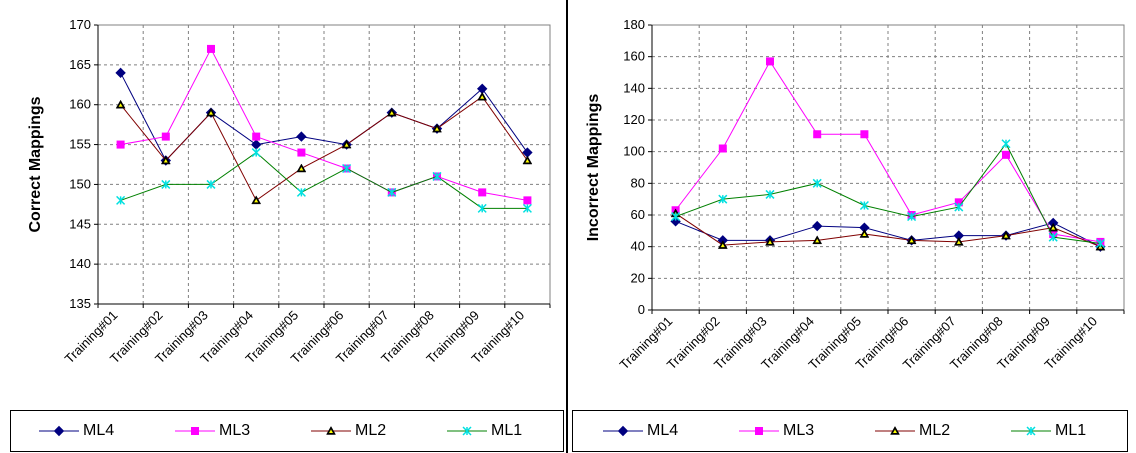  I want to click on y-tick-label: 0, so click(641, 309).